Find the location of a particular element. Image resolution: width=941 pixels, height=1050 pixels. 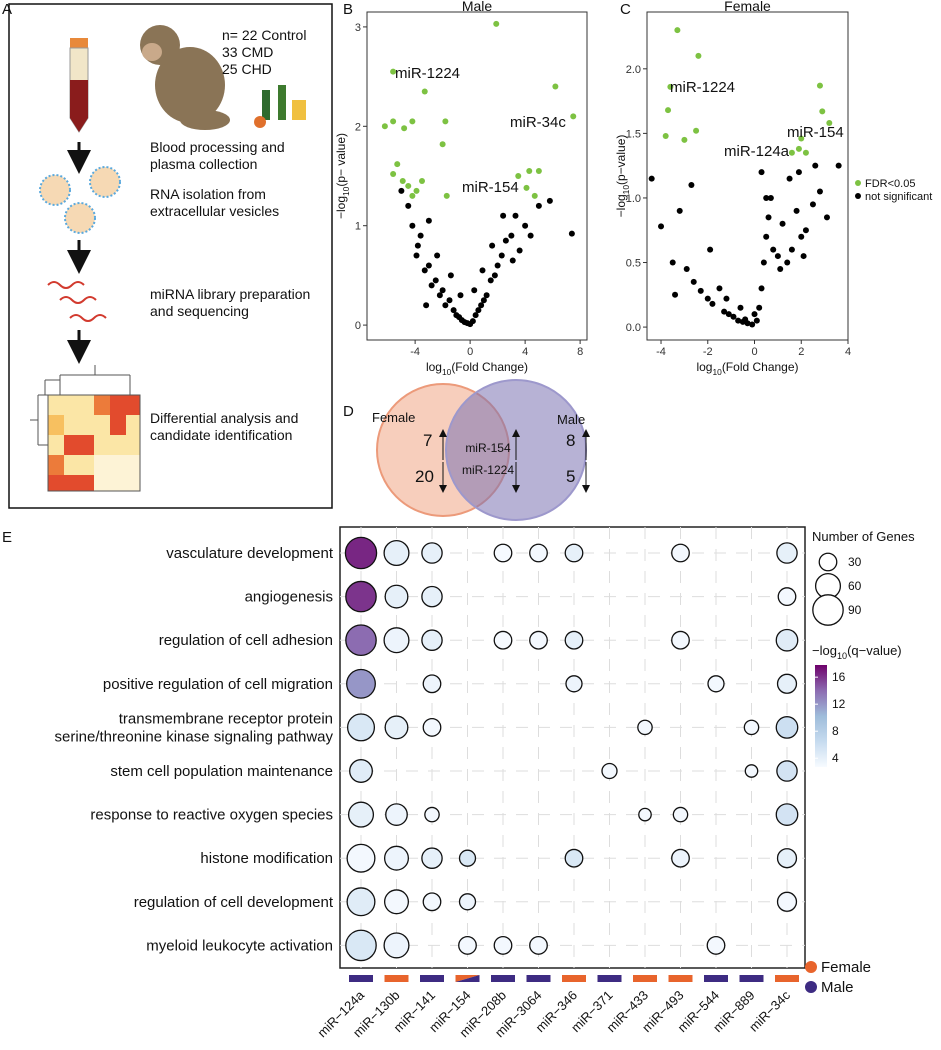

venn-count: 8 is located at coordinates (570, 440).